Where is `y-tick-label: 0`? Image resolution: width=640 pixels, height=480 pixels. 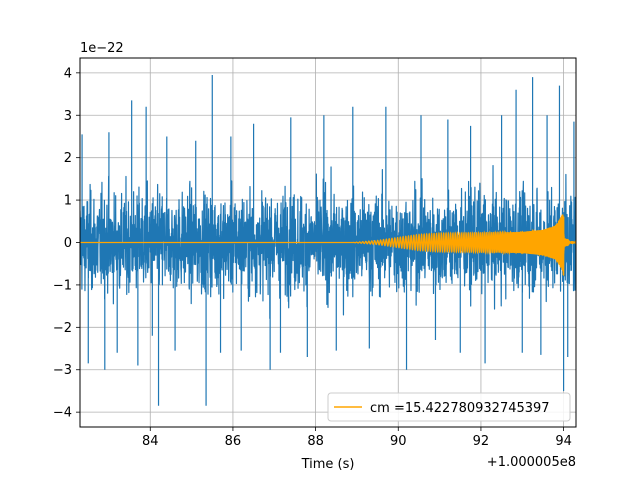 y-tick-label: 0 is located at coordinates (68, 243).